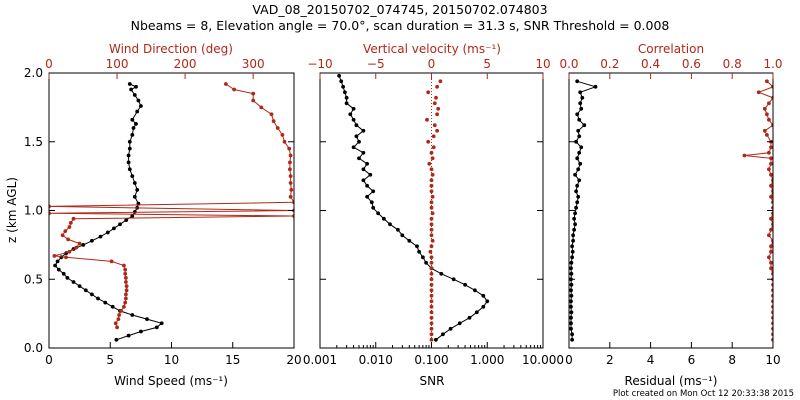 This screenshot has height=400, width=800. Describe the element at coordinates (651, 360) in the screenshot. I see `bottom-tick-label: 4` at that location.